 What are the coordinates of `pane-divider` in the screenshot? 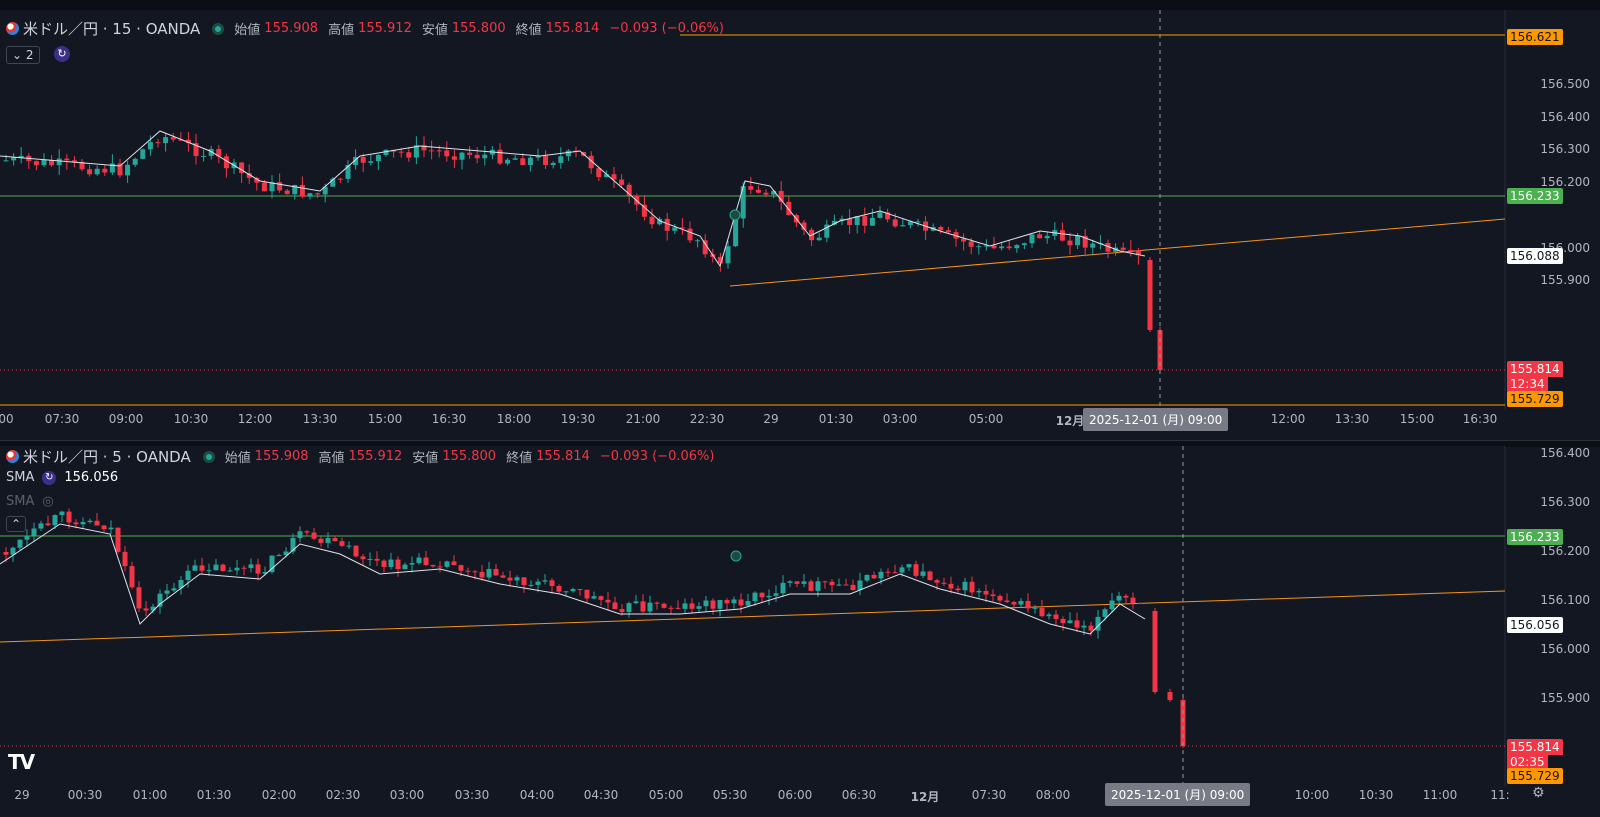 It's located at (800, 443).